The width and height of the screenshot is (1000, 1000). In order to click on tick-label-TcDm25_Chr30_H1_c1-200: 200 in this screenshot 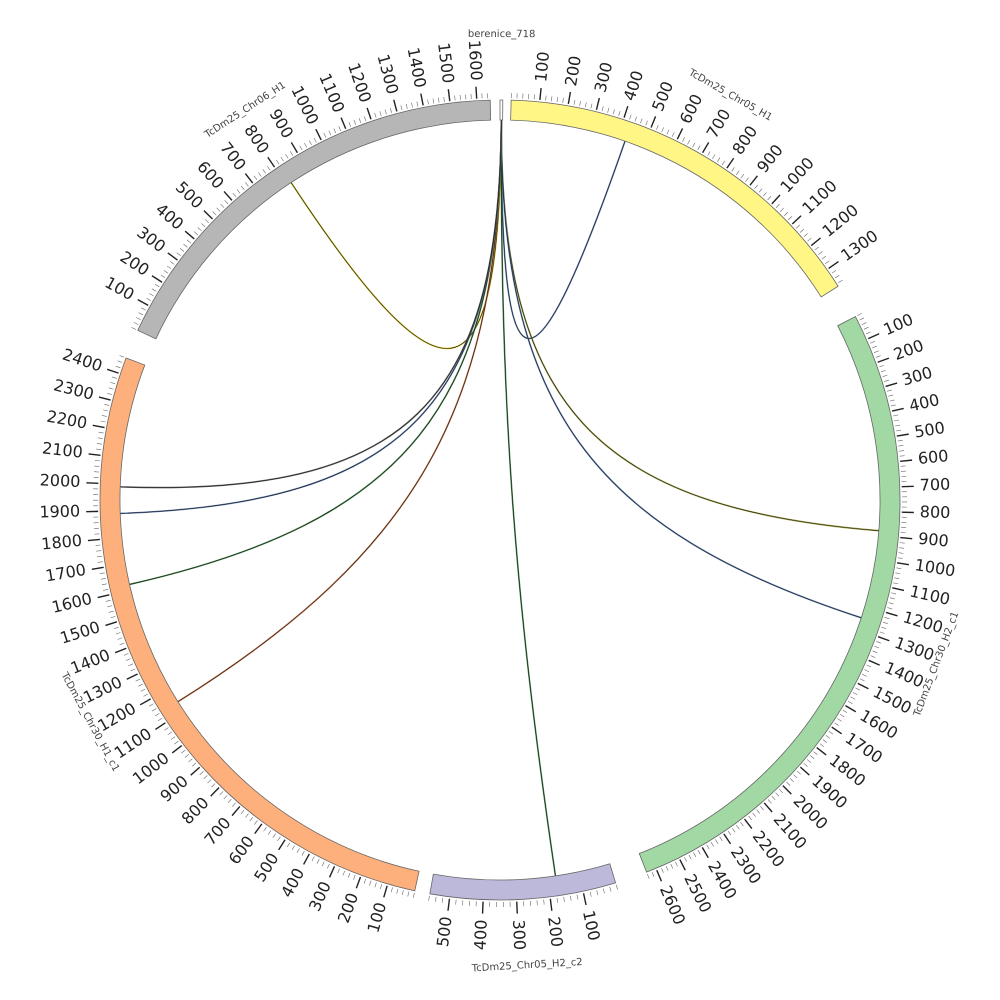, I will do `click(348, 907)`.